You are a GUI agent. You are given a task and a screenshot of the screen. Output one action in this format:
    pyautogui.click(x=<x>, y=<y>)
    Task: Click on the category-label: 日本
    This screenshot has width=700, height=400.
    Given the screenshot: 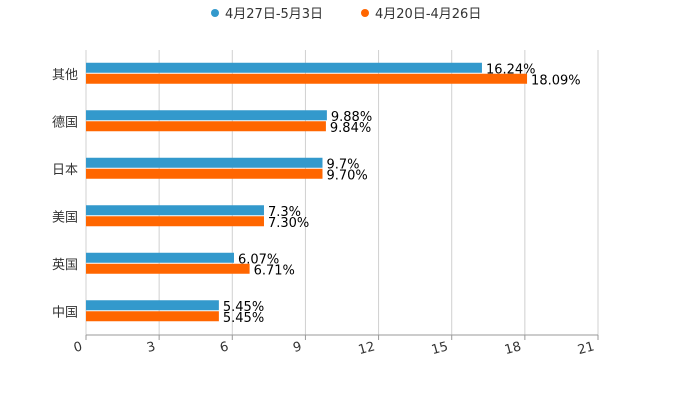 What is the action you would take?
    pyautogui.click(x=65, y=170)
    